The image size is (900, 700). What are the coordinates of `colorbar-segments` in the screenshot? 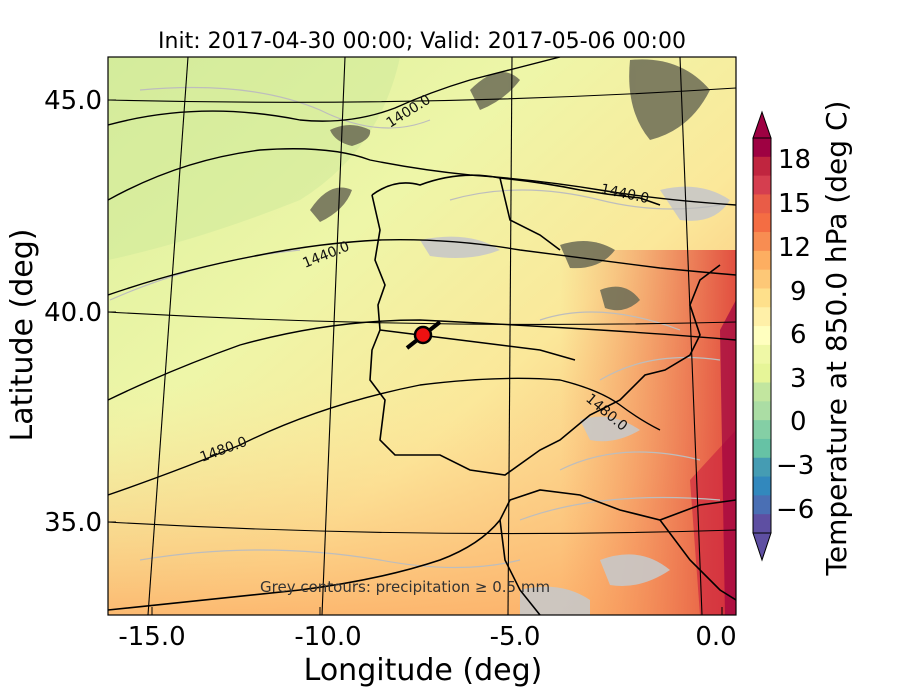 It's located at (762, 336).